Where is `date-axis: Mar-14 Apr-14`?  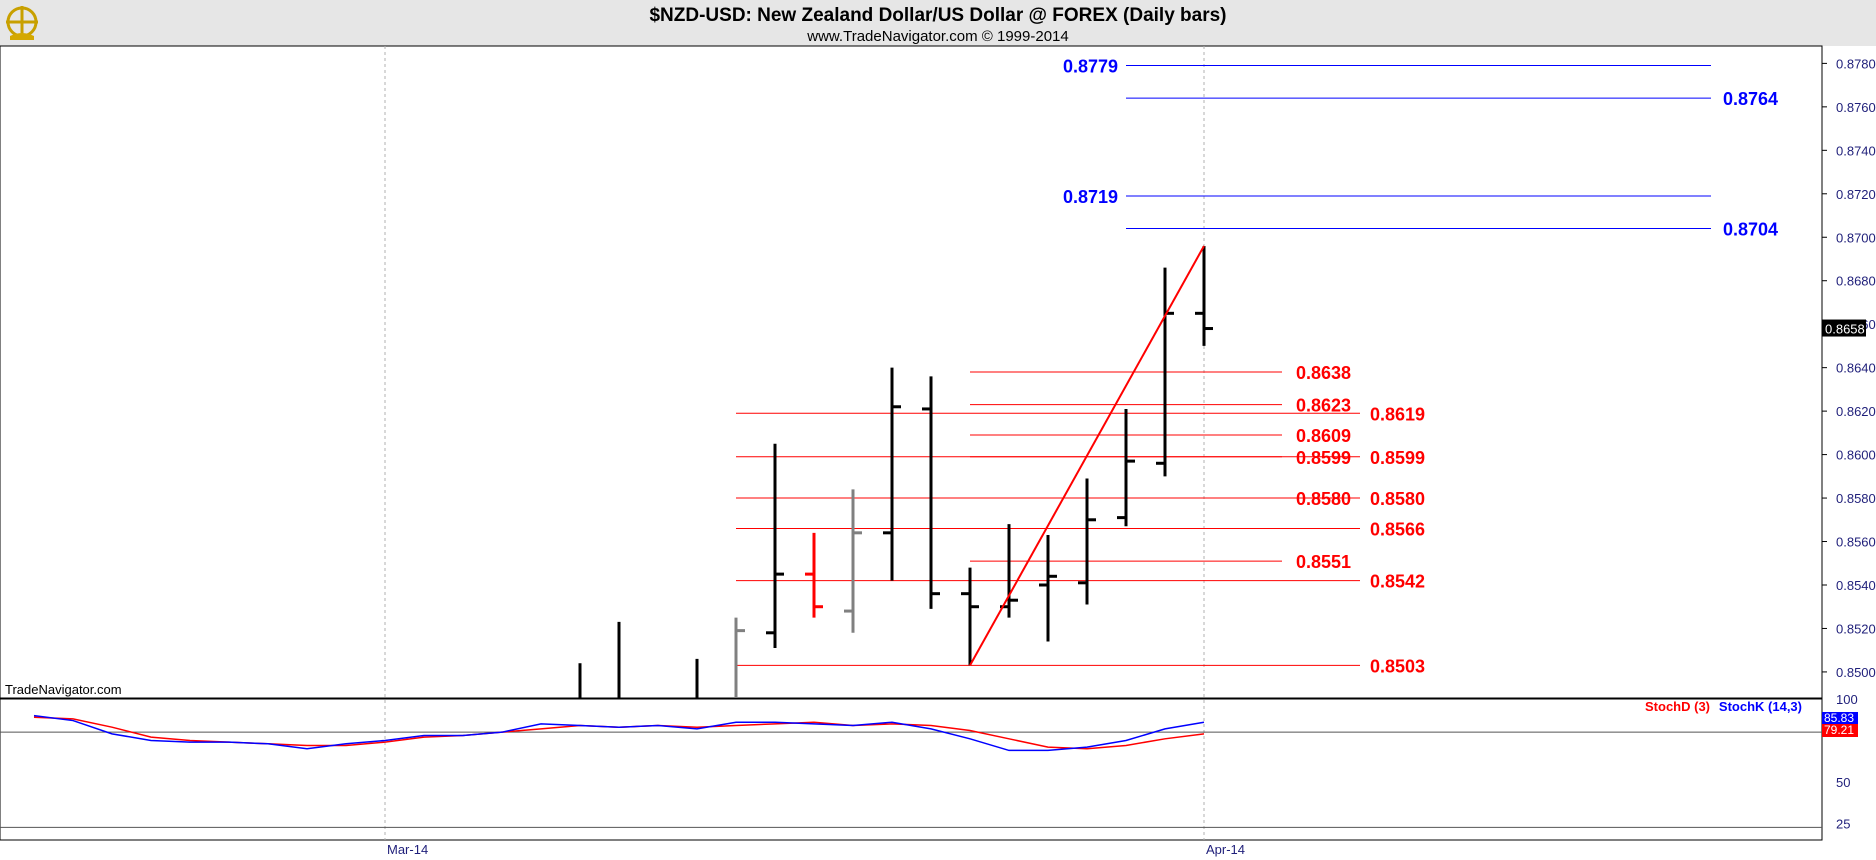 date-axis: Mar-14 Apr-14 is located at coordinates (816, 849).